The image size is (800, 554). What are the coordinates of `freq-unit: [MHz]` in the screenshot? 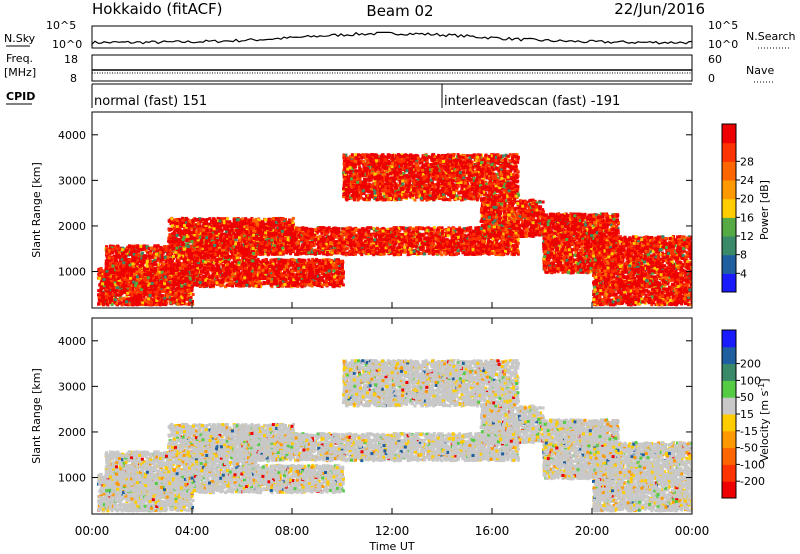 It's located at (20, 72).